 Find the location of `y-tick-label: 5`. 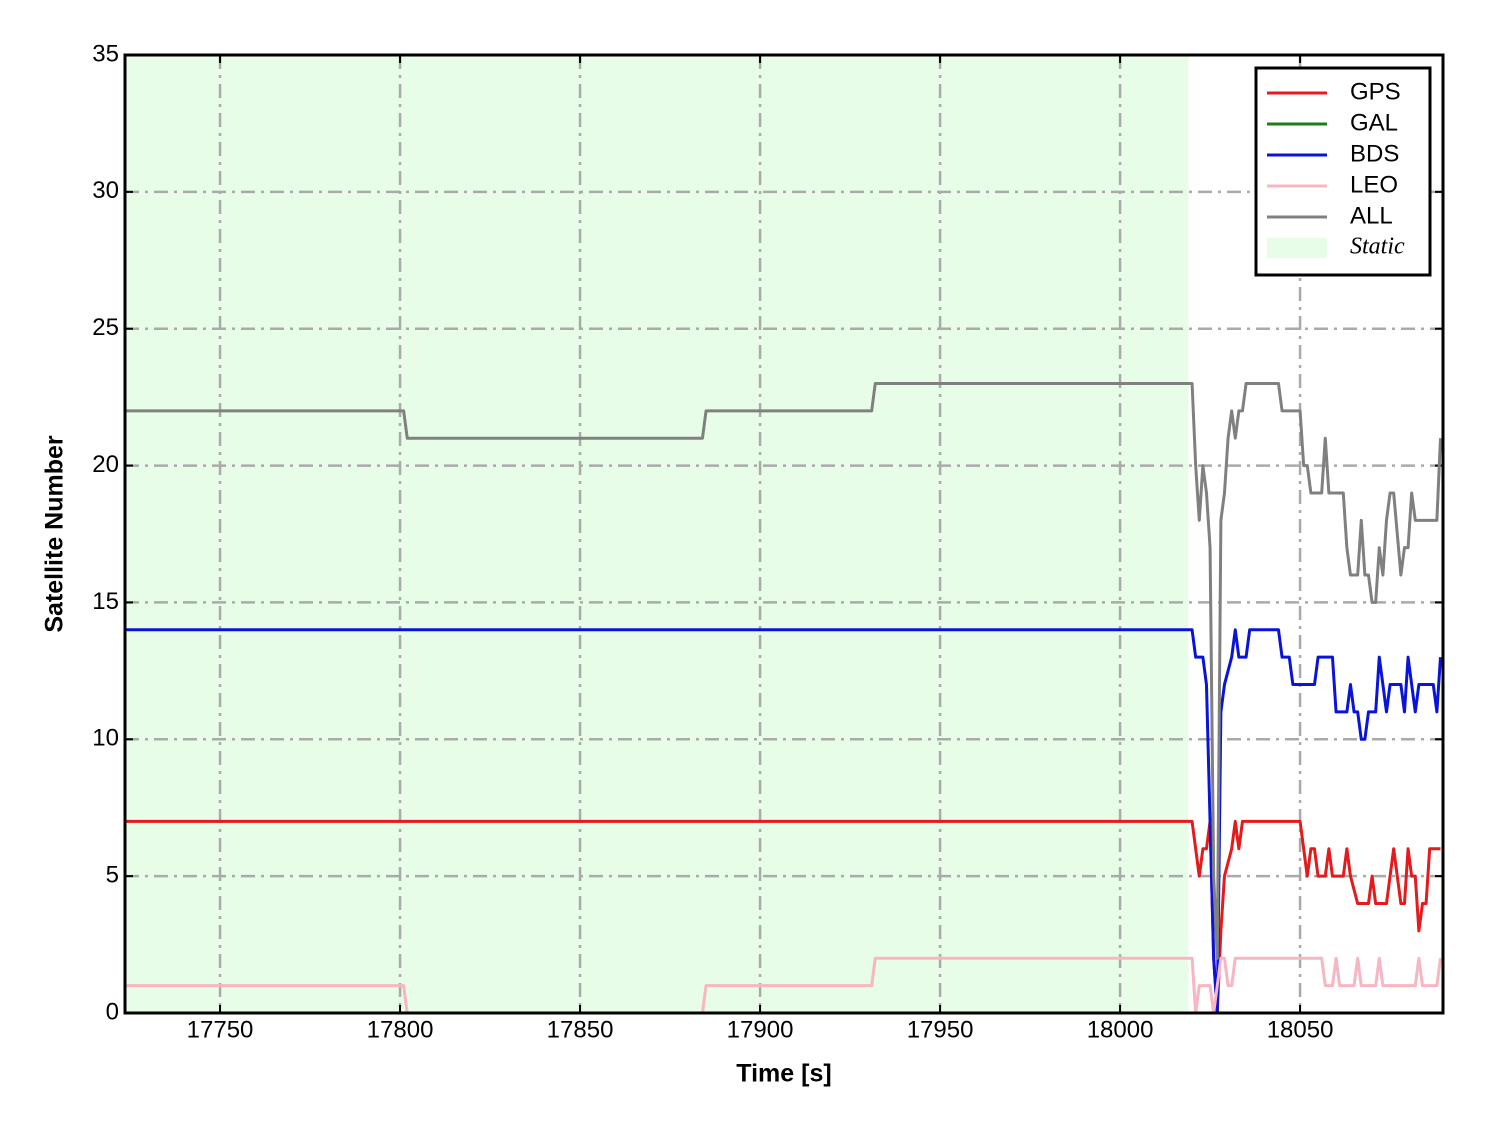

y-tick-label: 5 is located at coordinates (112, 874).